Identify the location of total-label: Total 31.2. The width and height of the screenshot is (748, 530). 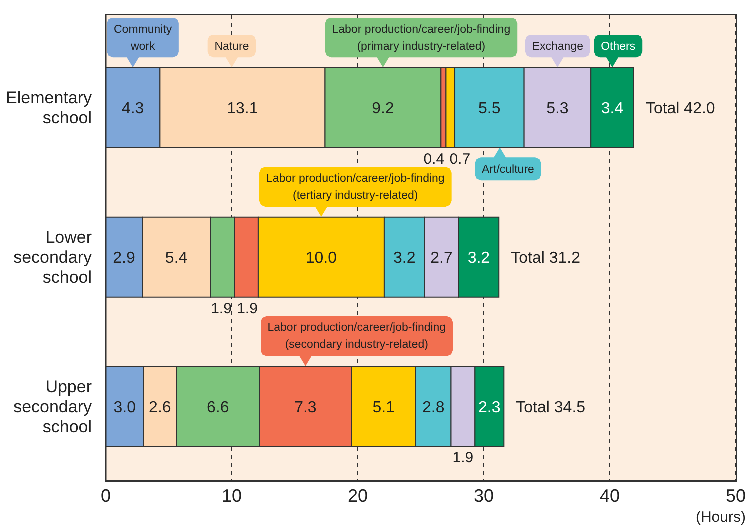
(546, 258).